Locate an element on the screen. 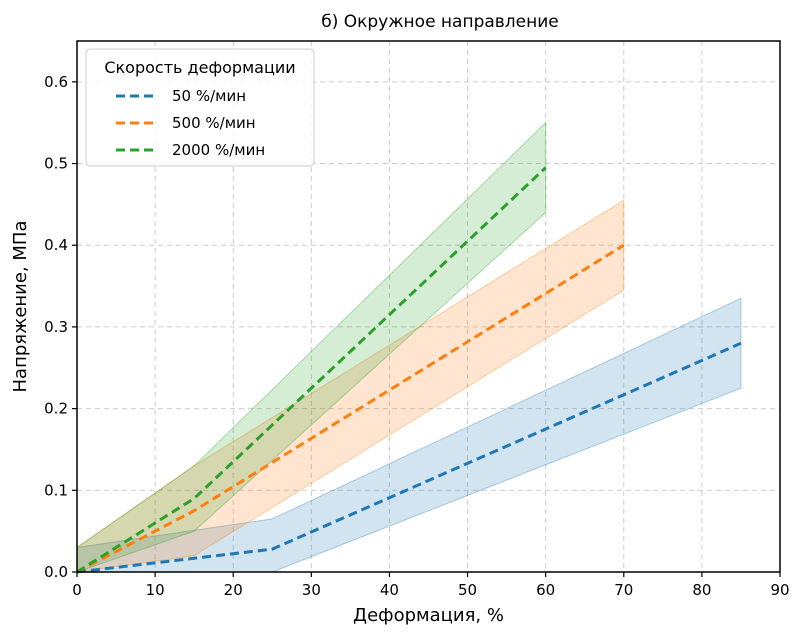 This screenshot has height=638, width=804. x-tick-label: 40 is located at coordinates (389, 590).